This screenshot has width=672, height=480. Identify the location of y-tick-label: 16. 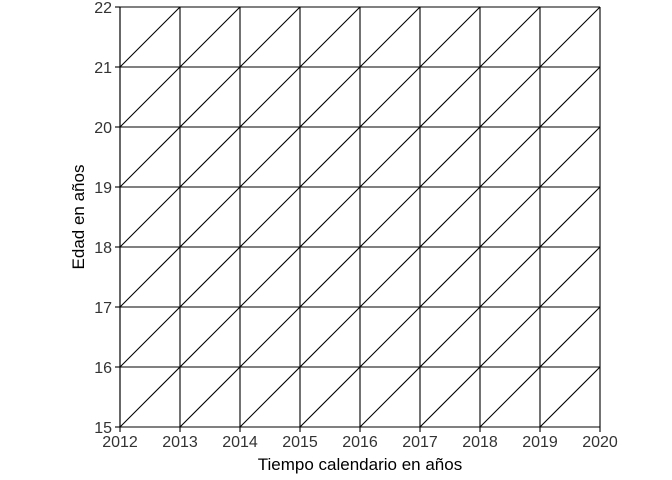
(103, 368).